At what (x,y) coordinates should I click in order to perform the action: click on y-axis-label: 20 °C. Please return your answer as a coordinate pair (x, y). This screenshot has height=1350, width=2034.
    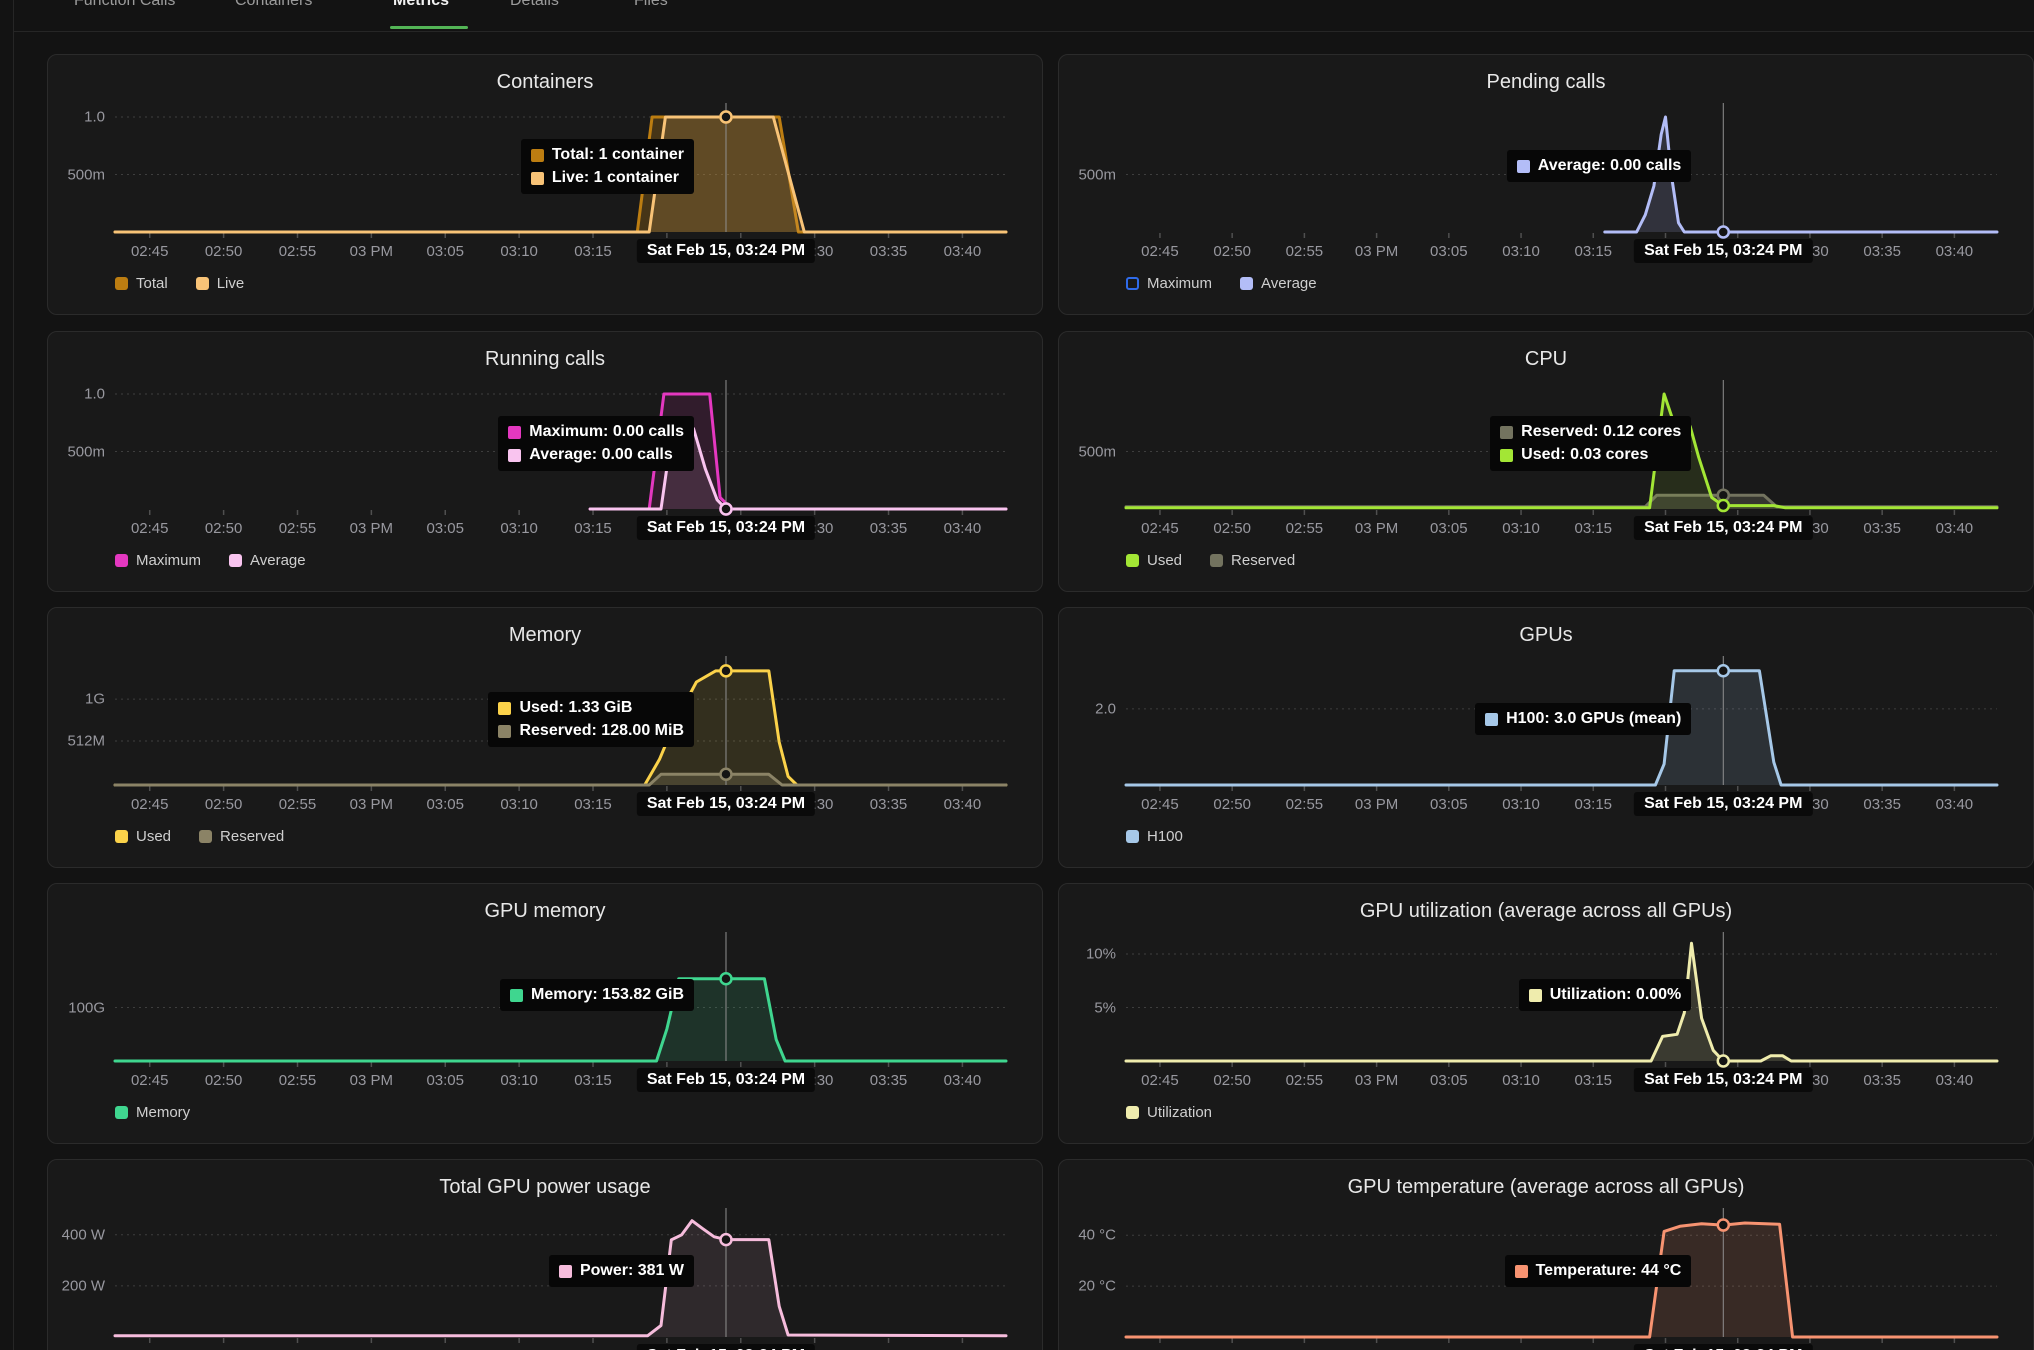
    Looking at the image, I should click on (1097, 1286).